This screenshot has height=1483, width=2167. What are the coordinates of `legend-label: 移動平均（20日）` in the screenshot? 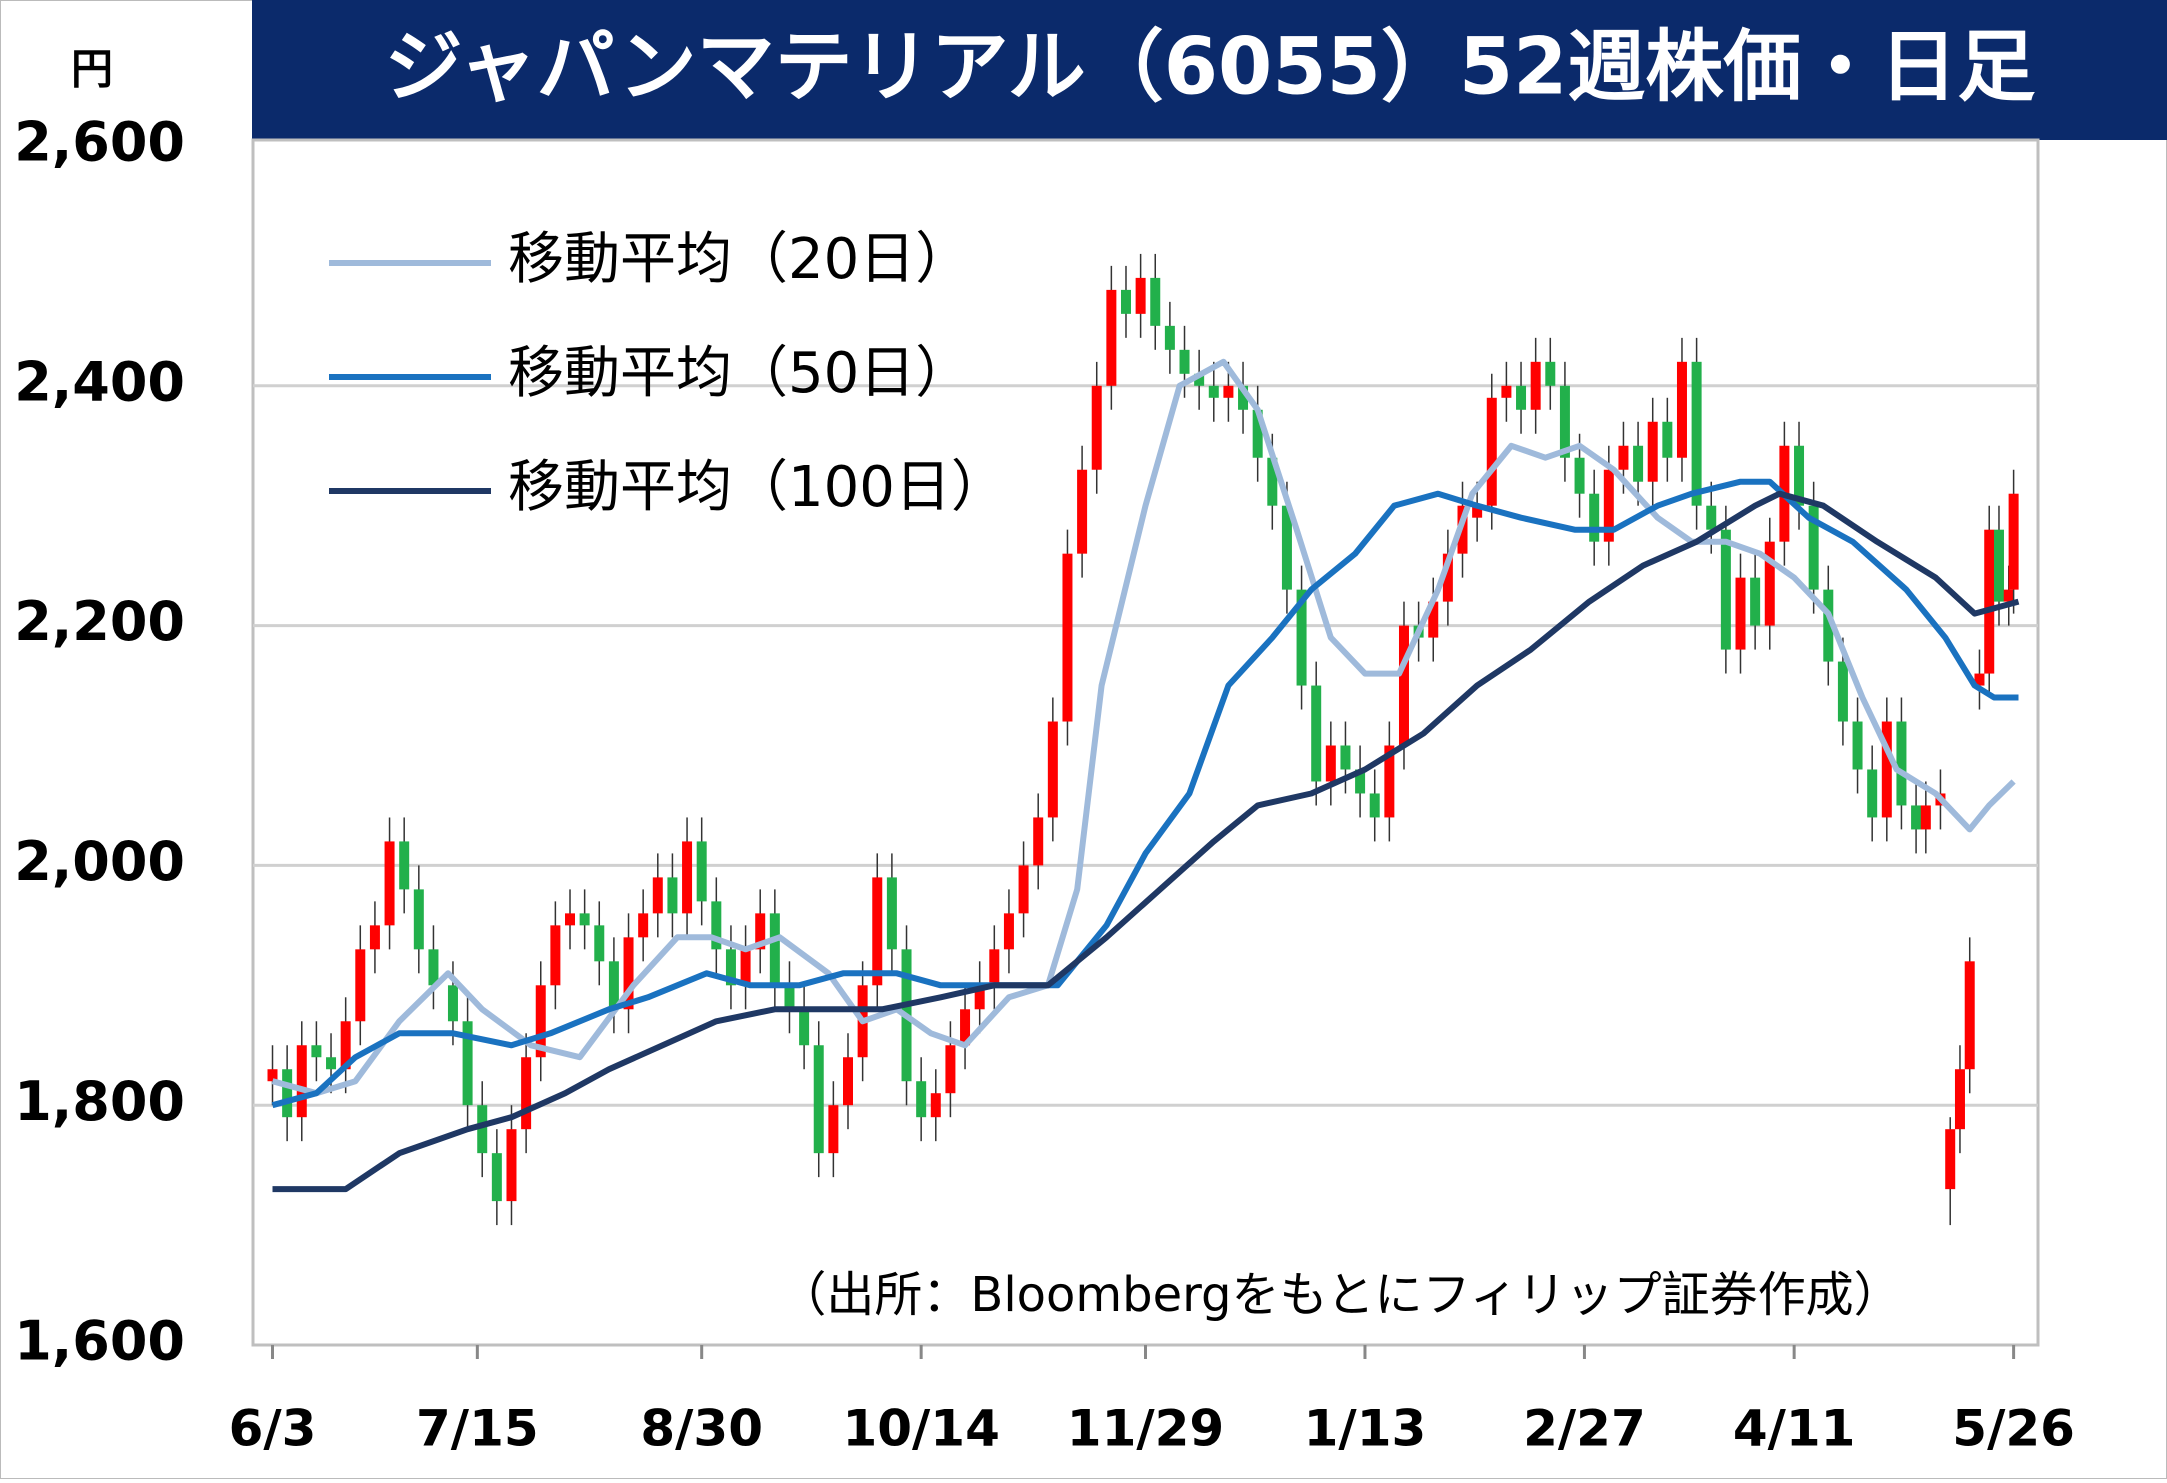 It's located at (739, 259).